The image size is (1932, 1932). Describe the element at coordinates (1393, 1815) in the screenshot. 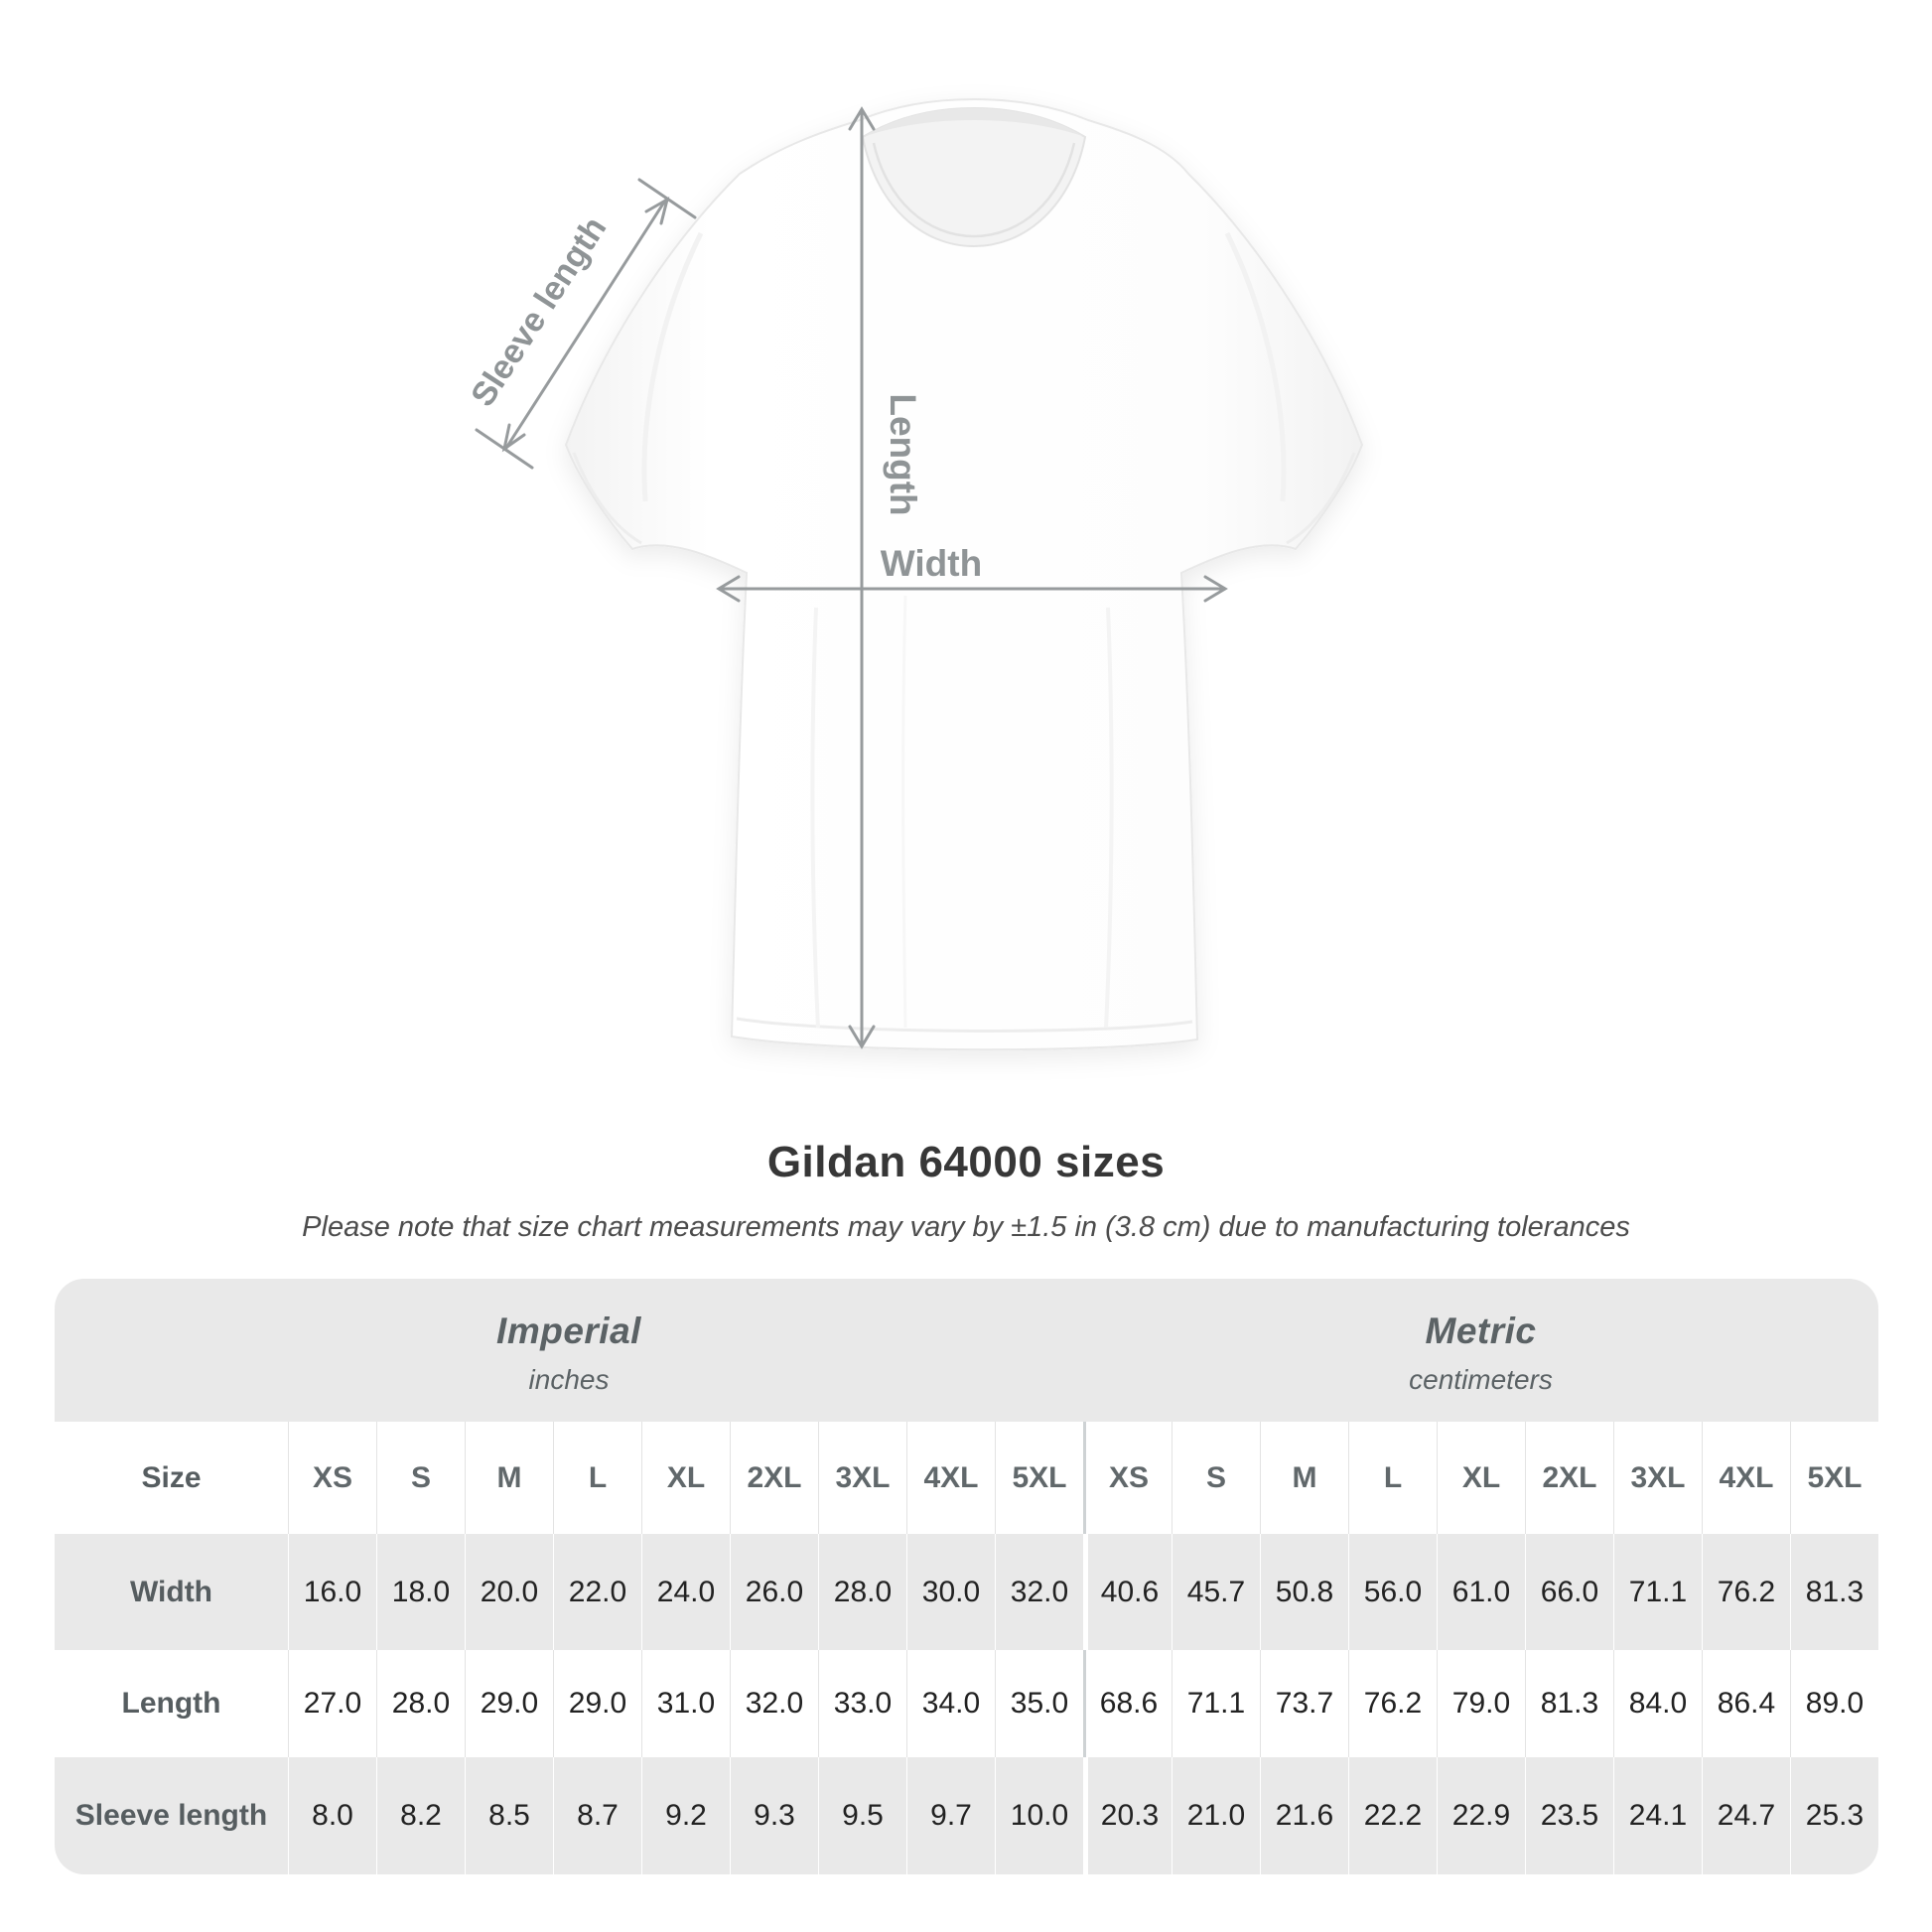

I see `value-cell: 22.2` at that location.